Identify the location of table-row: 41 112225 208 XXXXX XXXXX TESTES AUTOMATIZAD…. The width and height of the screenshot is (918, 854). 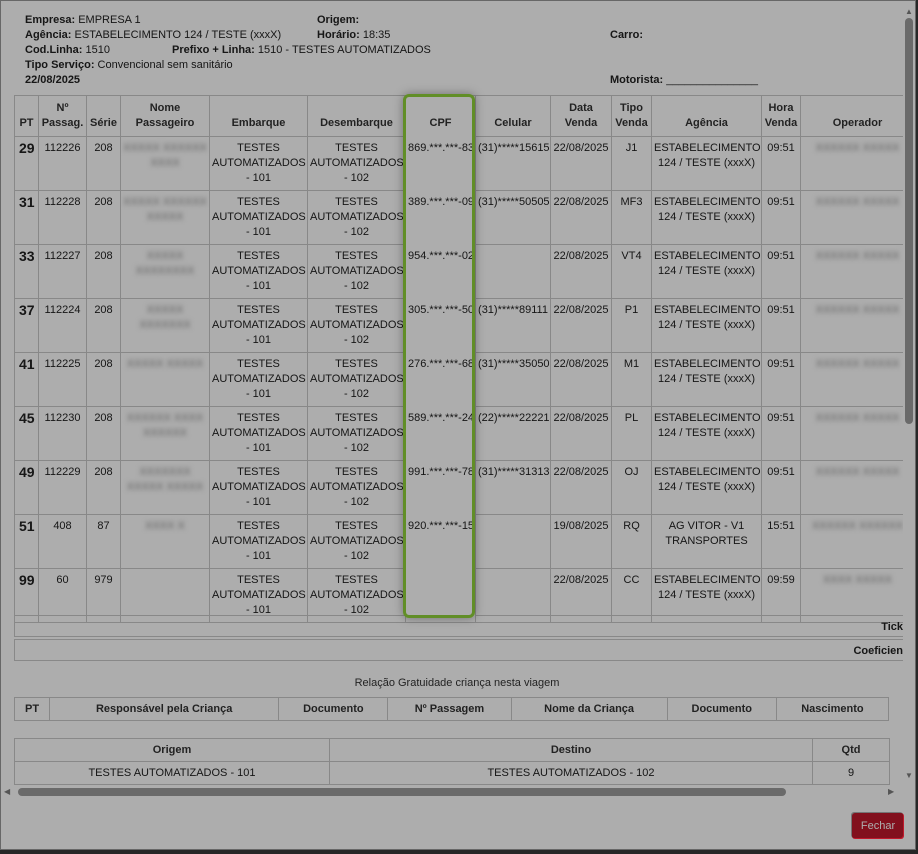
(458, 379).